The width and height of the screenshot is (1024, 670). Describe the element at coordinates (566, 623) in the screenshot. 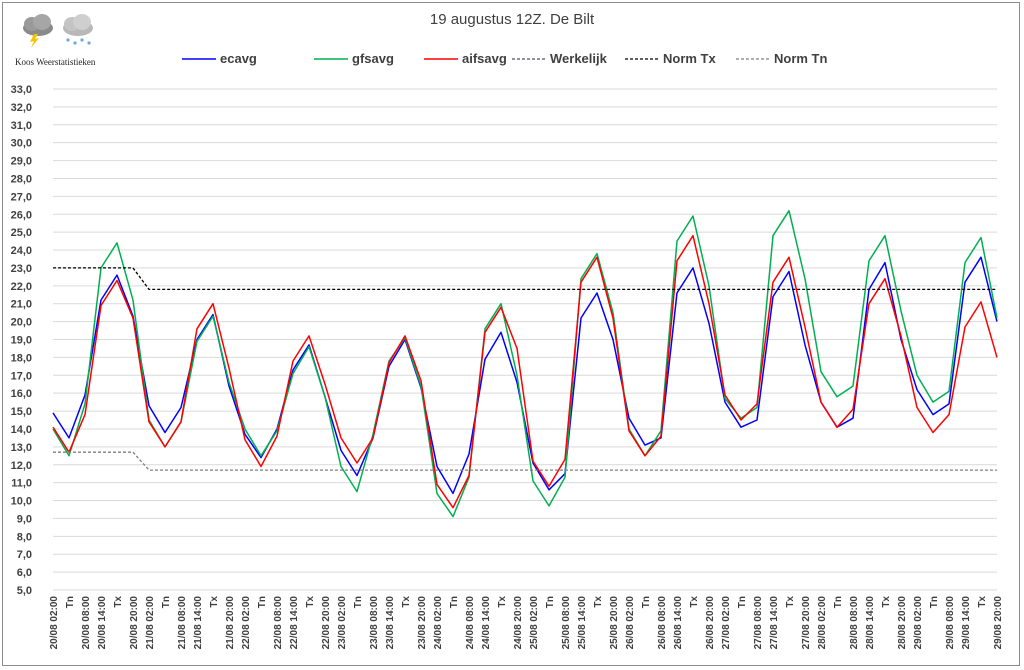

I see `x-tick-label: 25/08 08:00` at that location.